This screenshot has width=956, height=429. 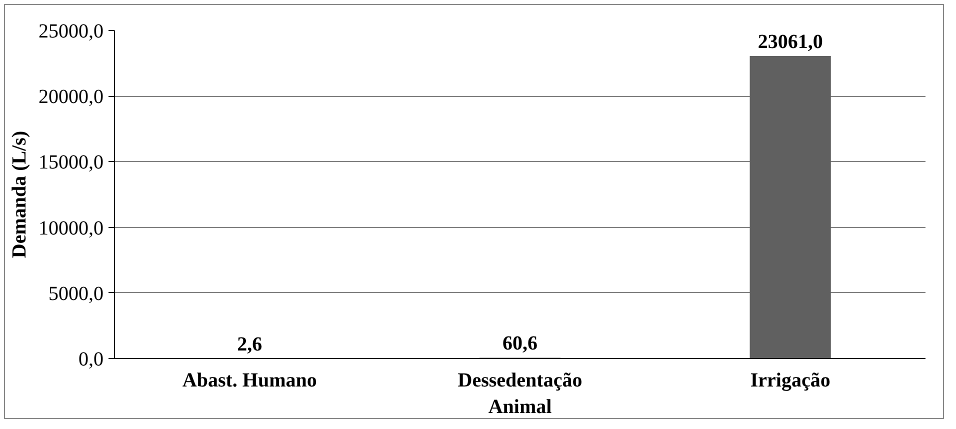 What do you see at coordinates (790, 41) in the screenshot?
I see `data-label: 23061,0` at bounding box center [790, 41].